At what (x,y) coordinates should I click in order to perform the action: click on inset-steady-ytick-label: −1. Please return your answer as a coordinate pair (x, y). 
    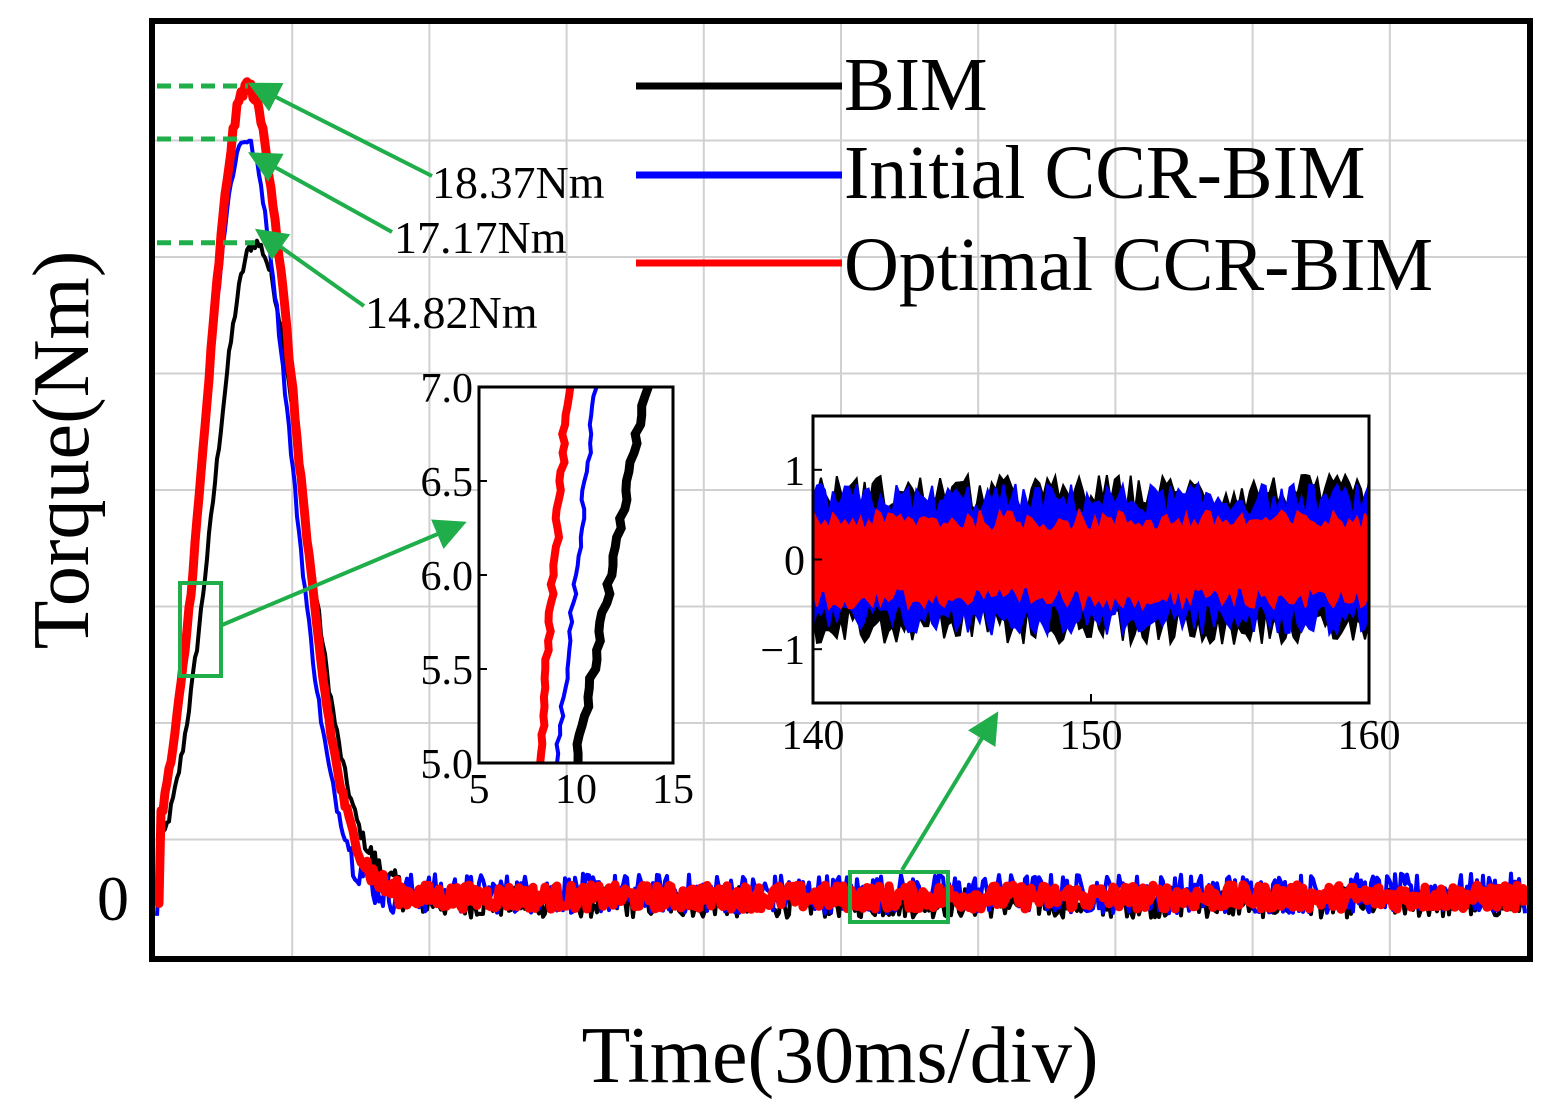
    Looking at the image, I should click on (782, 651).